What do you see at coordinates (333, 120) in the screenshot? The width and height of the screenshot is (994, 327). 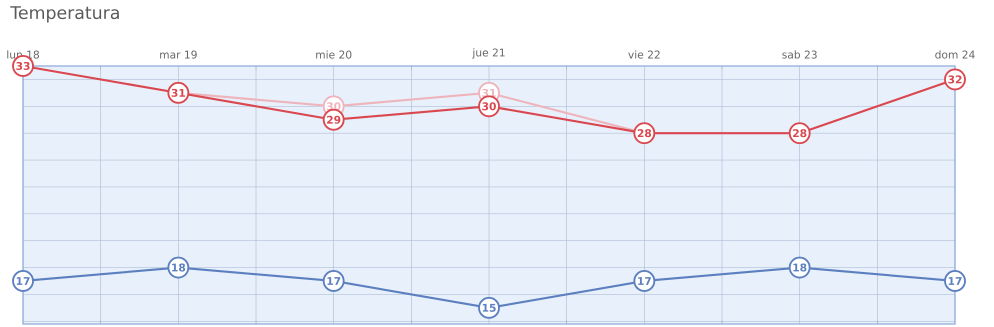 I see `data-label: 29` at bounding box center [333, 120].